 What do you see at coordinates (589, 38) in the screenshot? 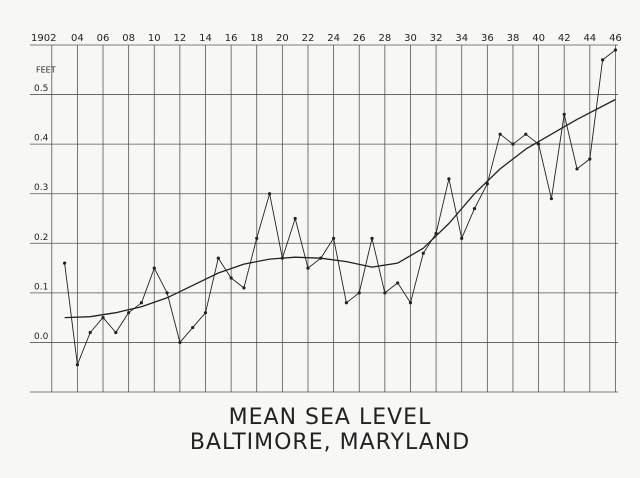
I see `x-tick-label: 44` at bounding box center [589, 38].